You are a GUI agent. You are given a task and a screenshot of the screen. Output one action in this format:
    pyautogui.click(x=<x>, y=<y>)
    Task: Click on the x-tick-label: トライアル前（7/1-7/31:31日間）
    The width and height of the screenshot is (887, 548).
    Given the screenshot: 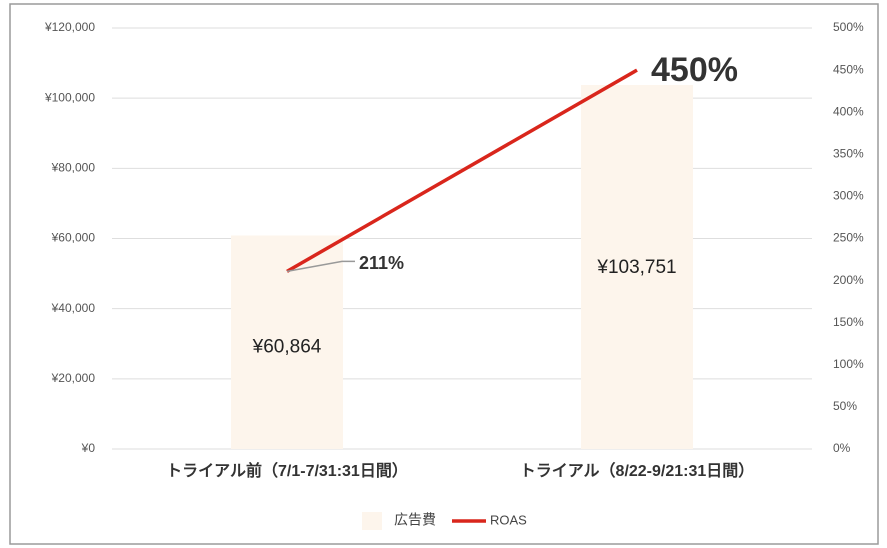 What is the action you would take?
    pyautogui.click(x=287, y=470)
    